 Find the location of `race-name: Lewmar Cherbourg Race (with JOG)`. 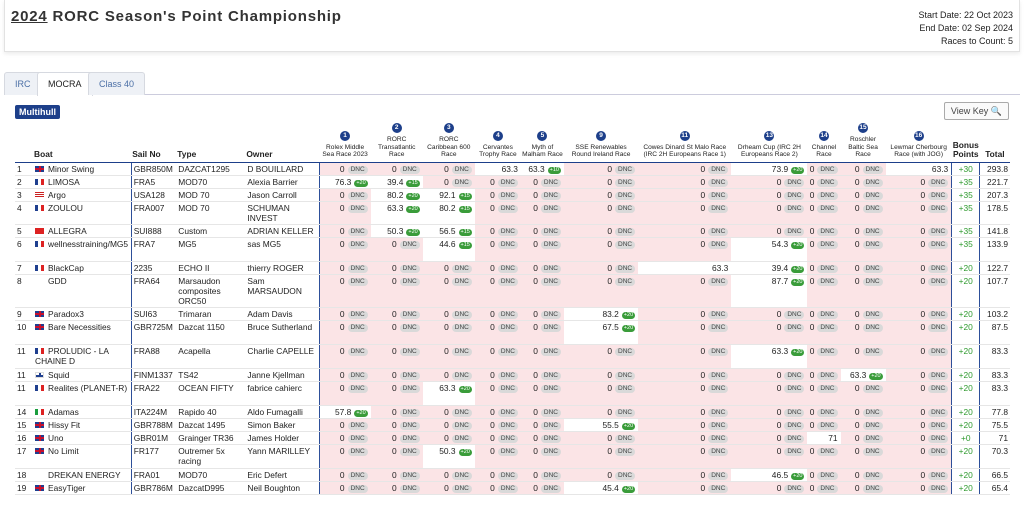

race-name: Lewmar Cherbourg Race (with JOG) is located at coordinates (918, 151).